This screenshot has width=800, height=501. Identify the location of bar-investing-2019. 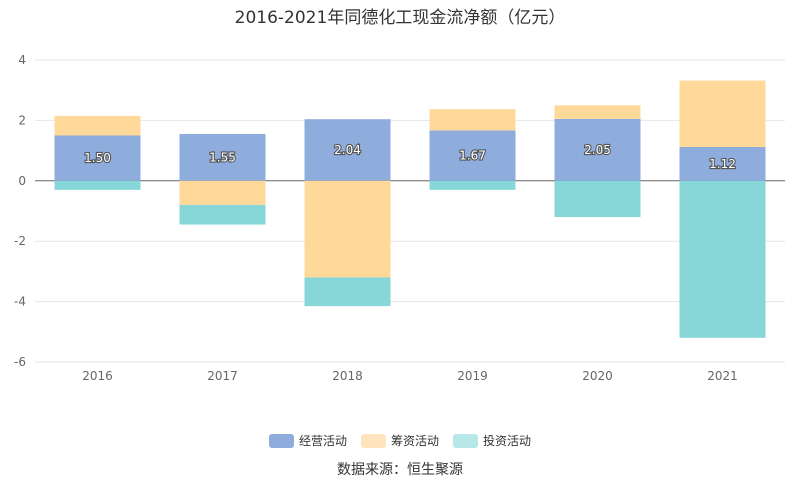
(472, 185).